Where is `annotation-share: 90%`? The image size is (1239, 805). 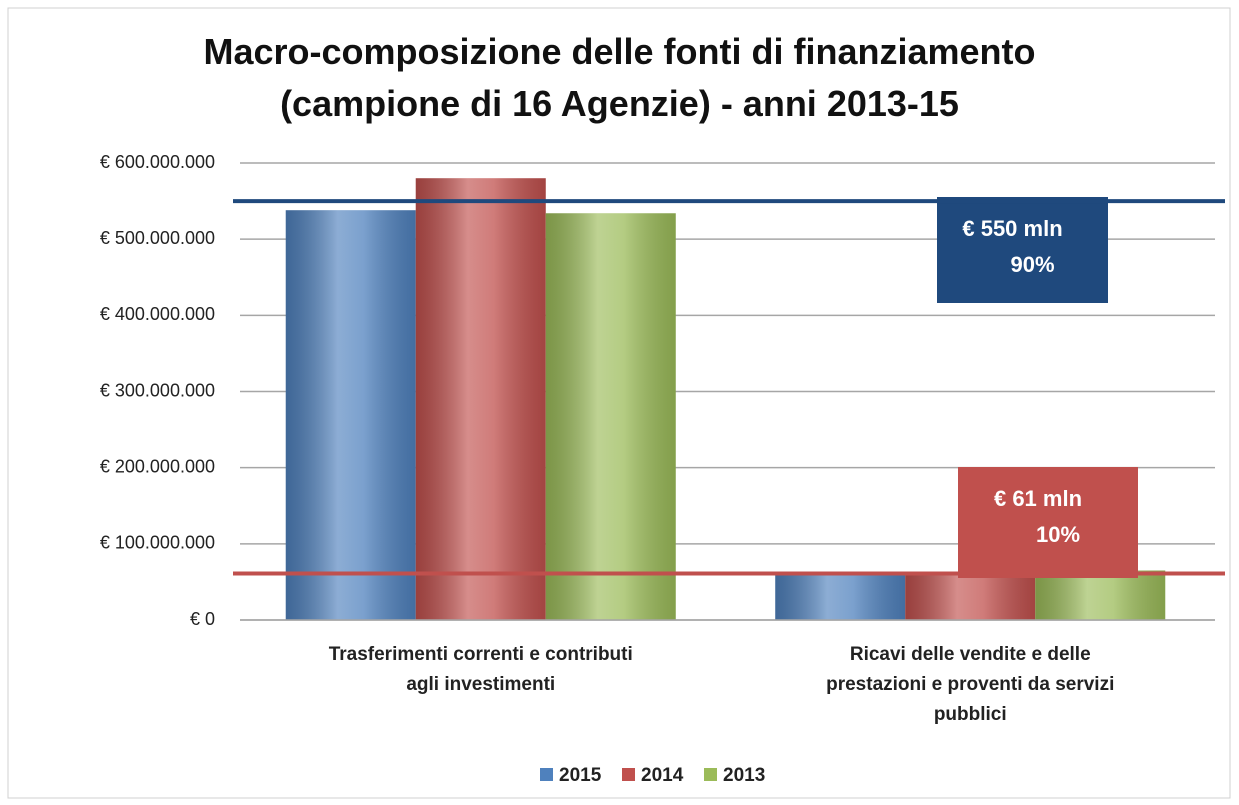
annotation-share: 90% is located at coordinates (1032, 264).